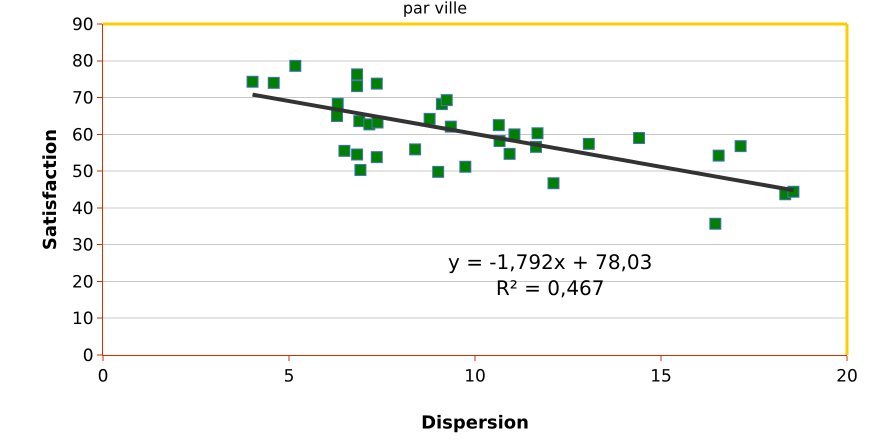 This screenshot has height=448, width=870. I want to click on y-tick-label: 60, so click(83, 135).